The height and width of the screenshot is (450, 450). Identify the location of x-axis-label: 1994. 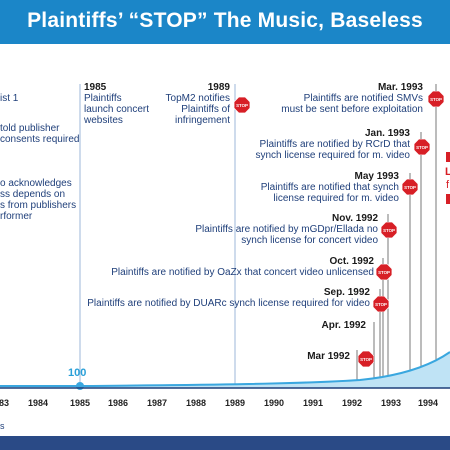
(428, 403).